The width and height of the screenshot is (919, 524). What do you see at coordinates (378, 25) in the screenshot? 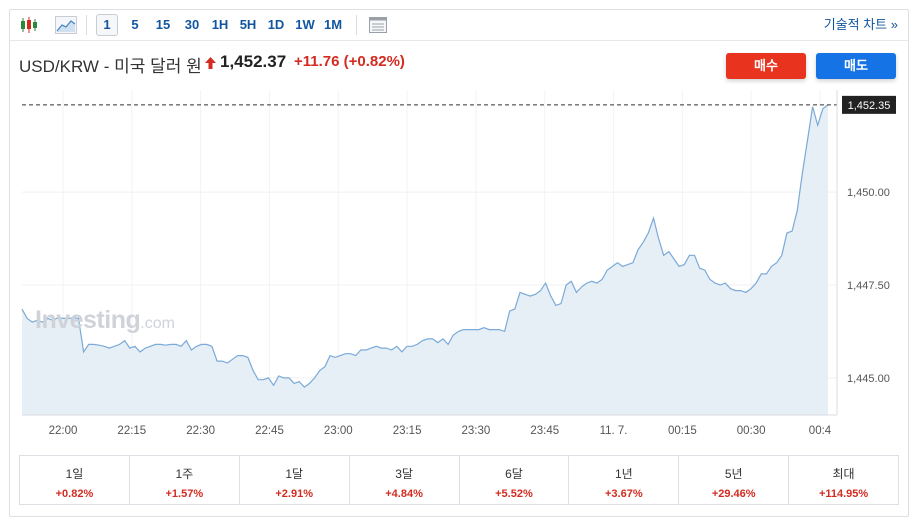
I see `table-icon` at bounding box center [378, 25].